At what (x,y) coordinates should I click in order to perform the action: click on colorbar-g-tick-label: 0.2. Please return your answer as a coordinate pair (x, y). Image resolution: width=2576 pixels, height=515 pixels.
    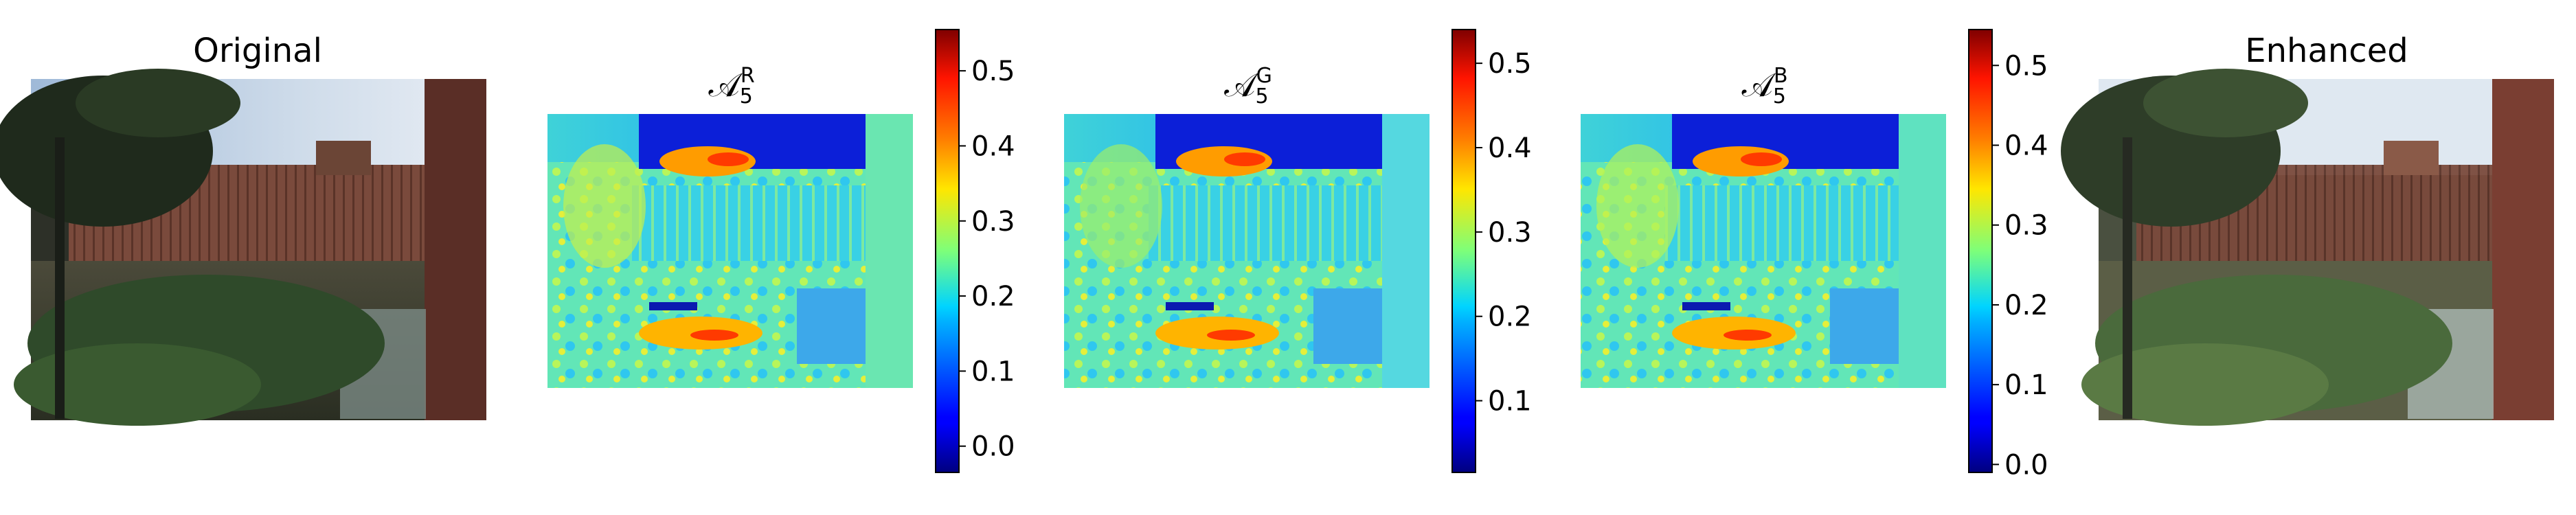
    Looking at the image, I should click on (1510, 317).